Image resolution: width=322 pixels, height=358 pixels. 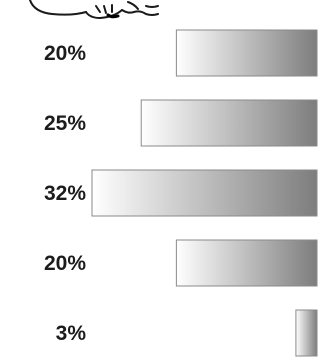 I want to click on labels-layer: 20% 25% 32% 20% 3%, so click(x=65, y=193).